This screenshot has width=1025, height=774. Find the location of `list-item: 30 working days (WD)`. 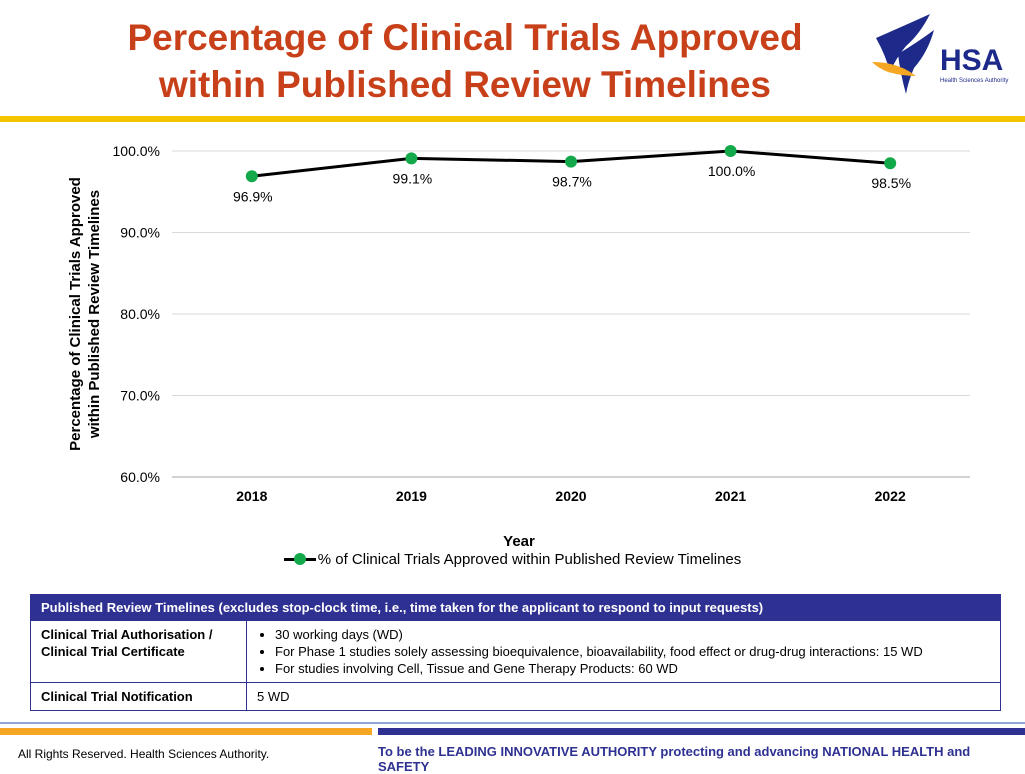

list-item: 30 working days (WD) is located at coordinates (632, 634).